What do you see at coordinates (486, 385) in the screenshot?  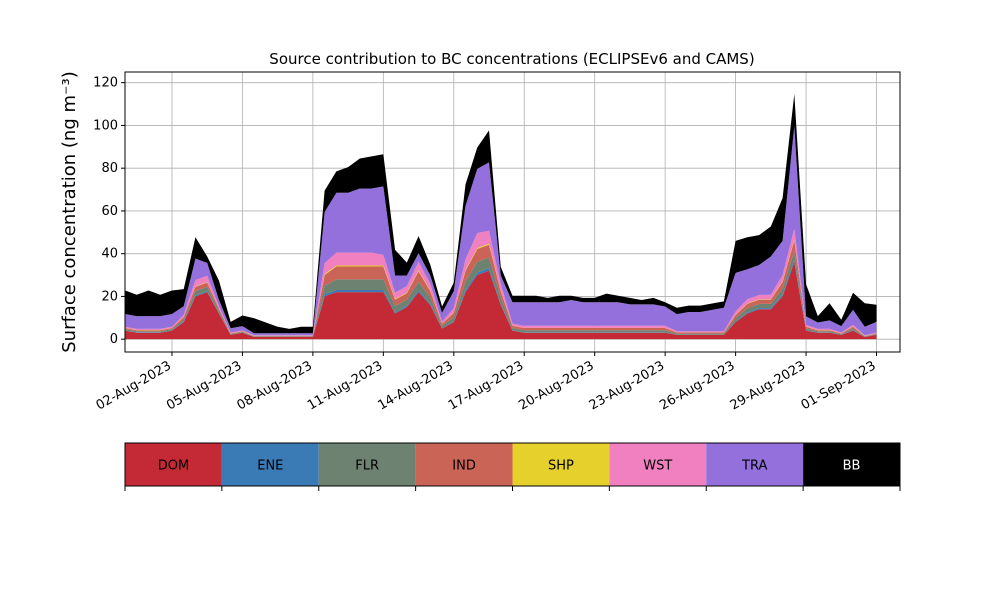 I see `x-tick-label: 17-Aug-2023` at bounding box center [486, 385].